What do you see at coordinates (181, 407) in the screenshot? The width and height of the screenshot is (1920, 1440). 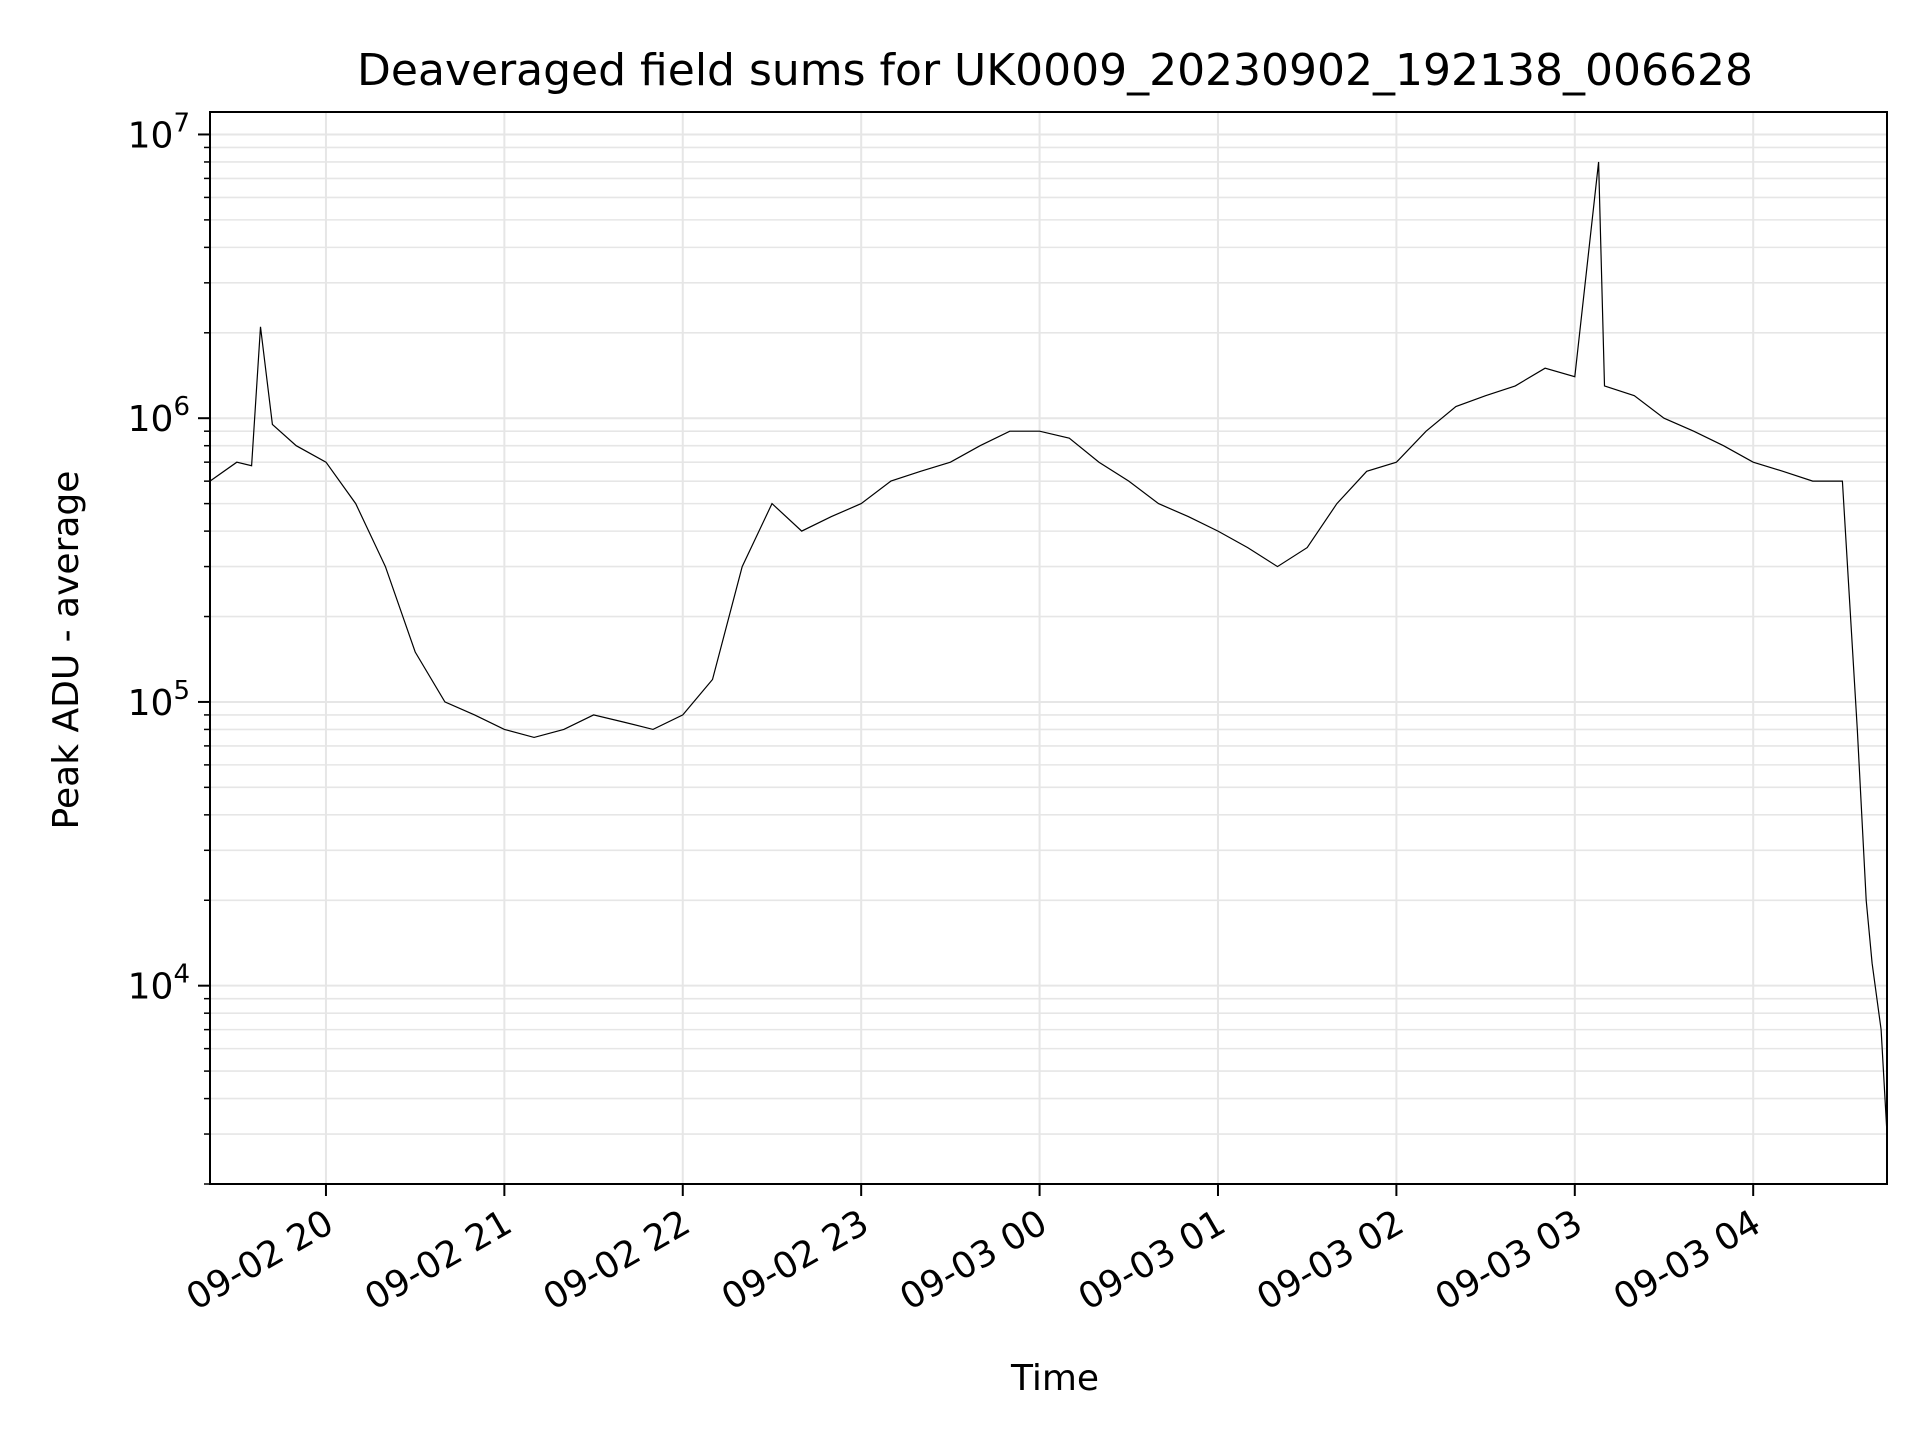 I see `y-tick-label-exponent: 6` at bounding box center [181, 407].